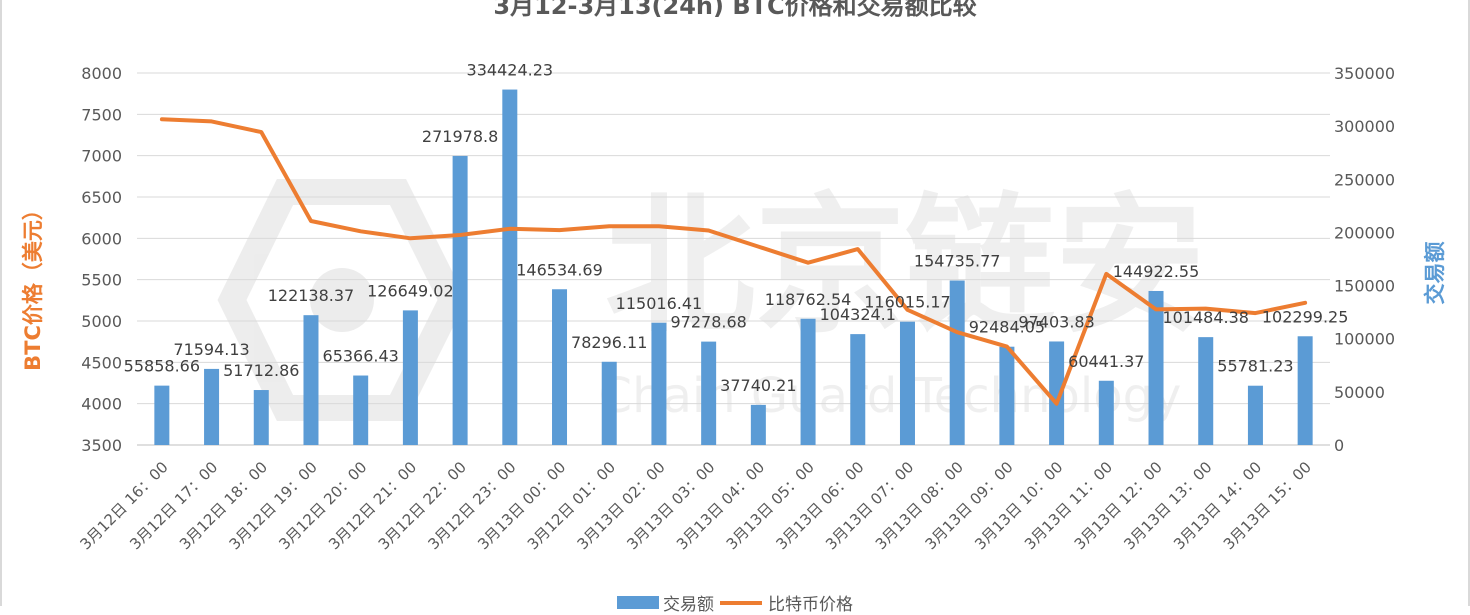 The image size is (1470, 615). I want to click on y-right-tick-label: 200000, so click(1364, 232).